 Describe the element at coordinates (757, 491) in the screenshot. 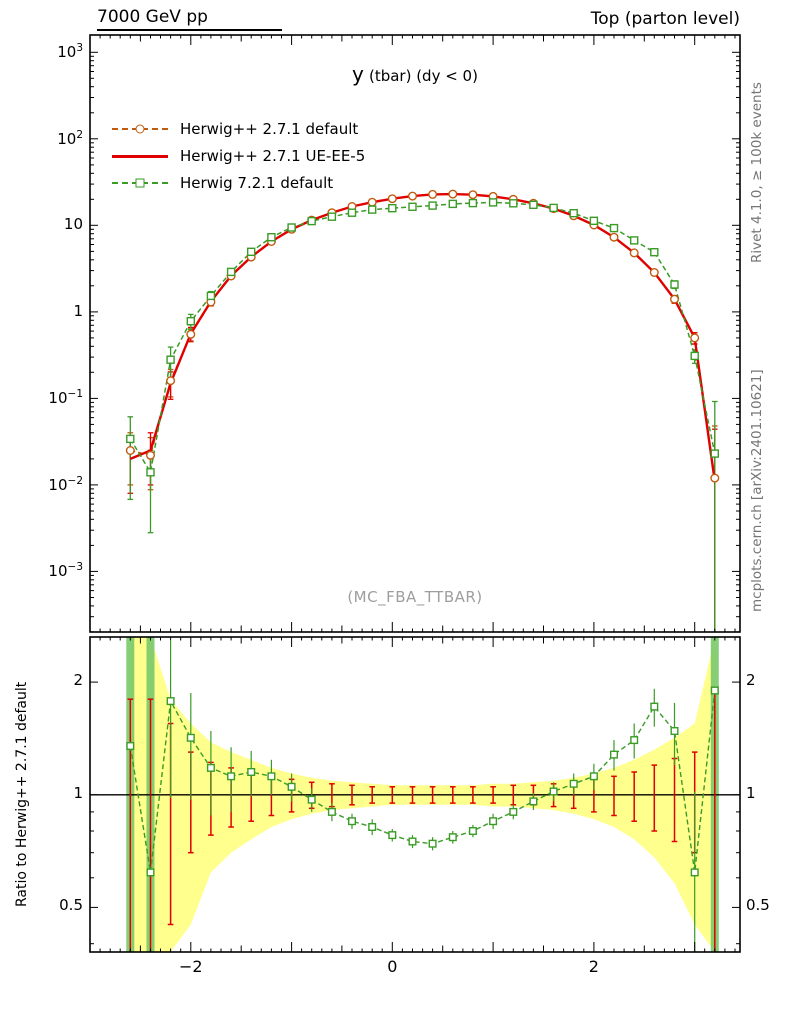

I see `mcplots-reference-label: mcplots.cern.ch [arXiv:2401.10621]` at that location.